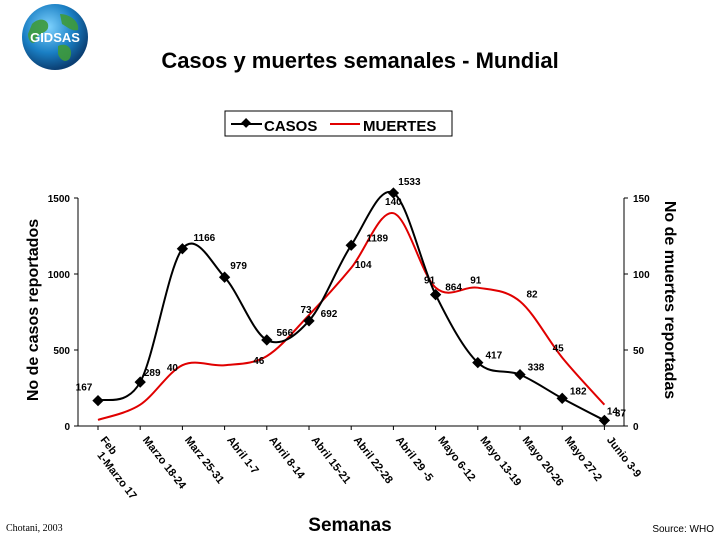 The image size is (720, 540). I want to click on globe-logo: GIDSAS, so click(55, 37).